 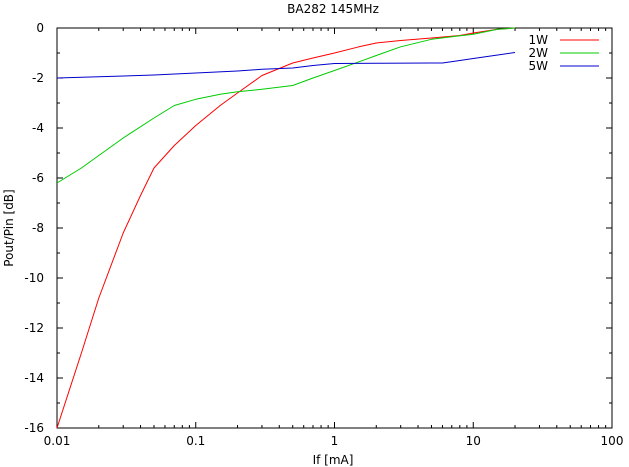 I want to click on y-tick-label: 0, so click(x=40, y=28).